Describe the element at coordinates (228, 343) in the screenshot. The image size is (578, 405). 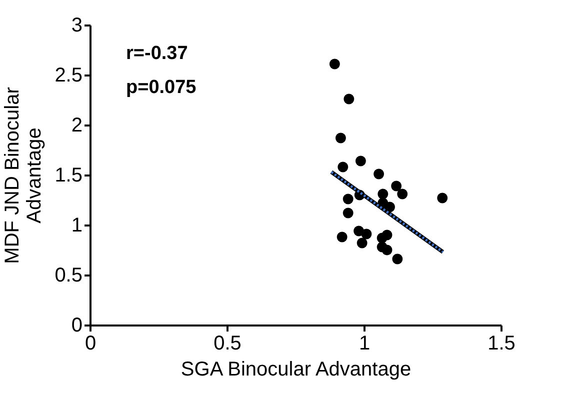
I see `x-tick-label: 0.5` at that location.